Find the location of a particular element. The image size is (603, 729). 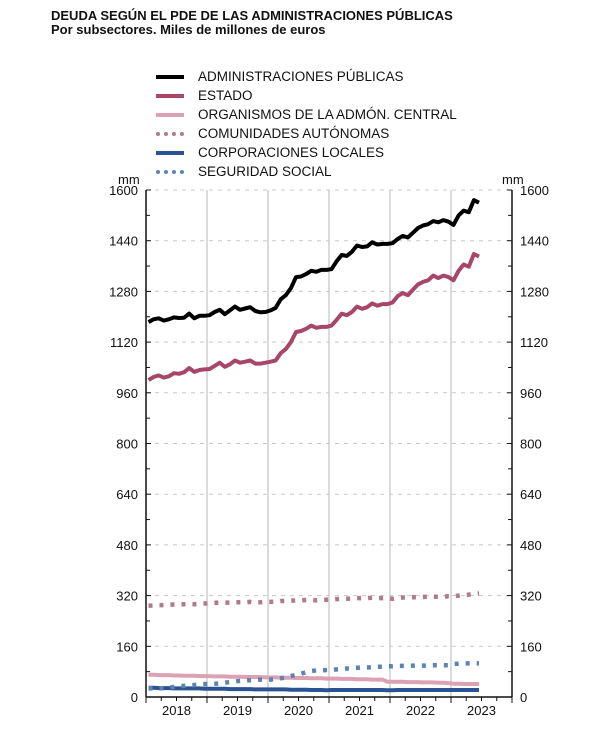

y-tick-label-right: 1280 is located at coordinates (534, 291).